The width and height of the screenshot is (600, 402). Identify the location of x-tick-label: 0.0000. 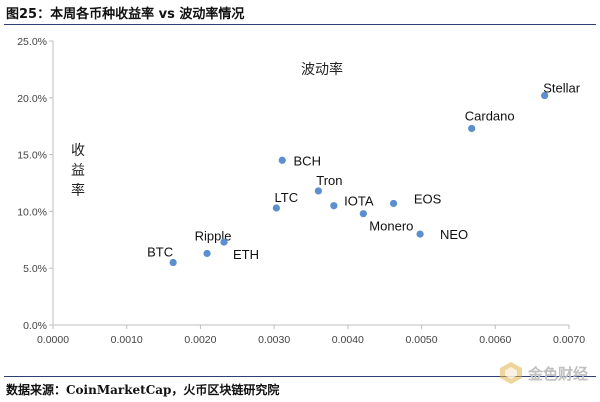
(53, 340).